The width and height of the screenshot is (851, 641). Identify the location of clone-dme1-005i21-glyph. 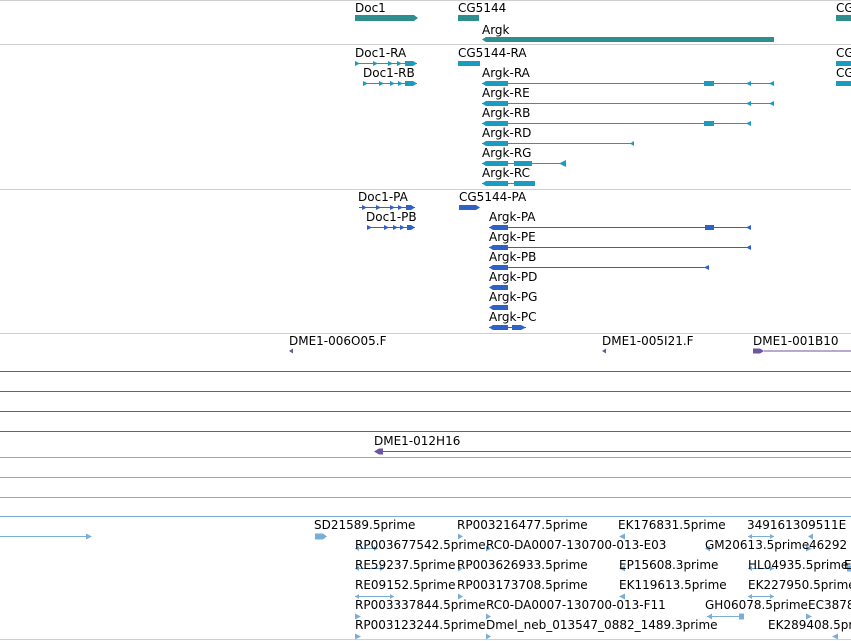
(604, 351).